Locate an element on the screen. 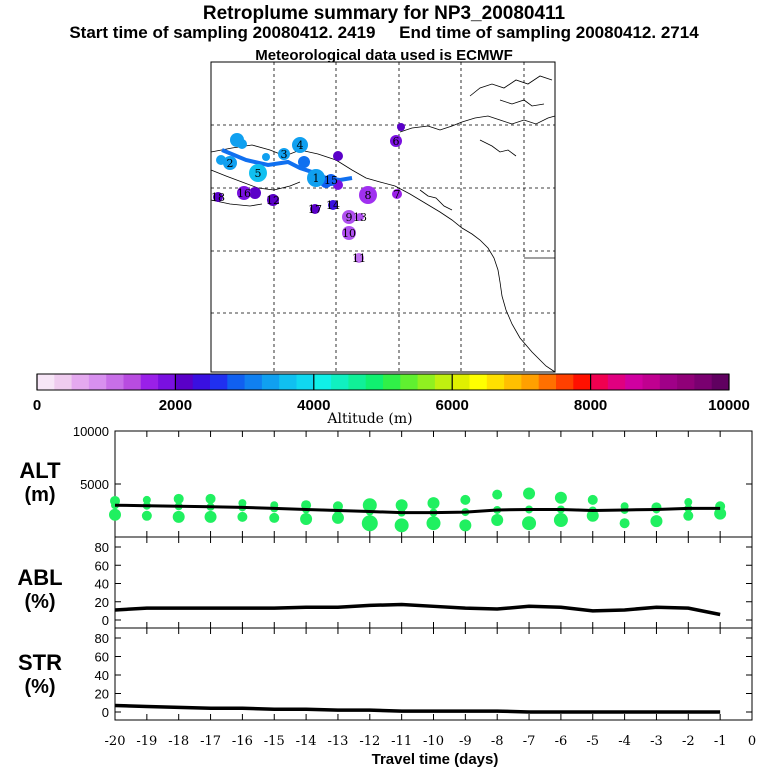  cluster-label: 15 is located at coordinates (331, 180).